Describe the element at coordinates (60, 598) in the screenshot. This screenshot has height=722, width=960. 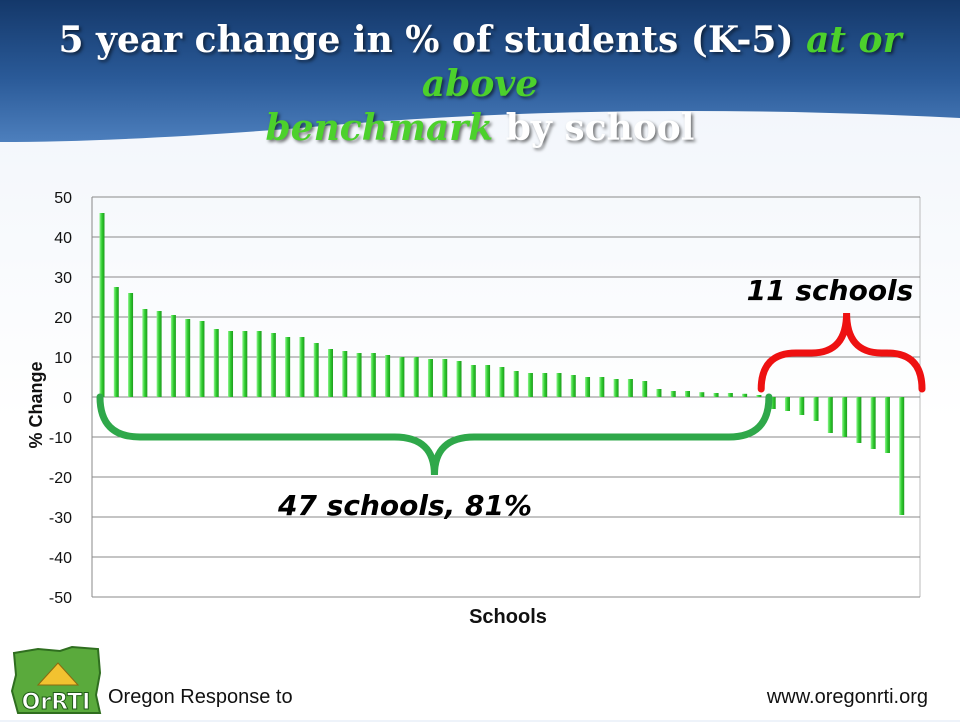
I see `y-tick-label: -50` at that location.